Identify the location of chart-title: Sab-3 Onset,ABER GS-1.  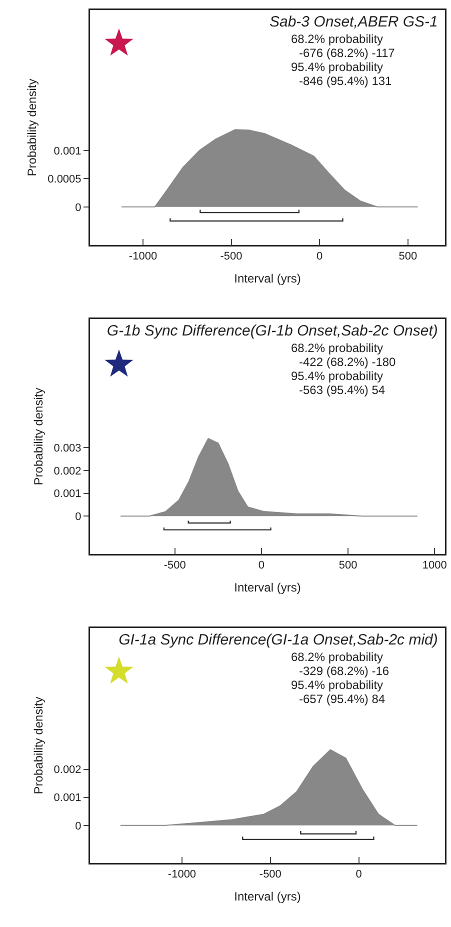
(353, 21).